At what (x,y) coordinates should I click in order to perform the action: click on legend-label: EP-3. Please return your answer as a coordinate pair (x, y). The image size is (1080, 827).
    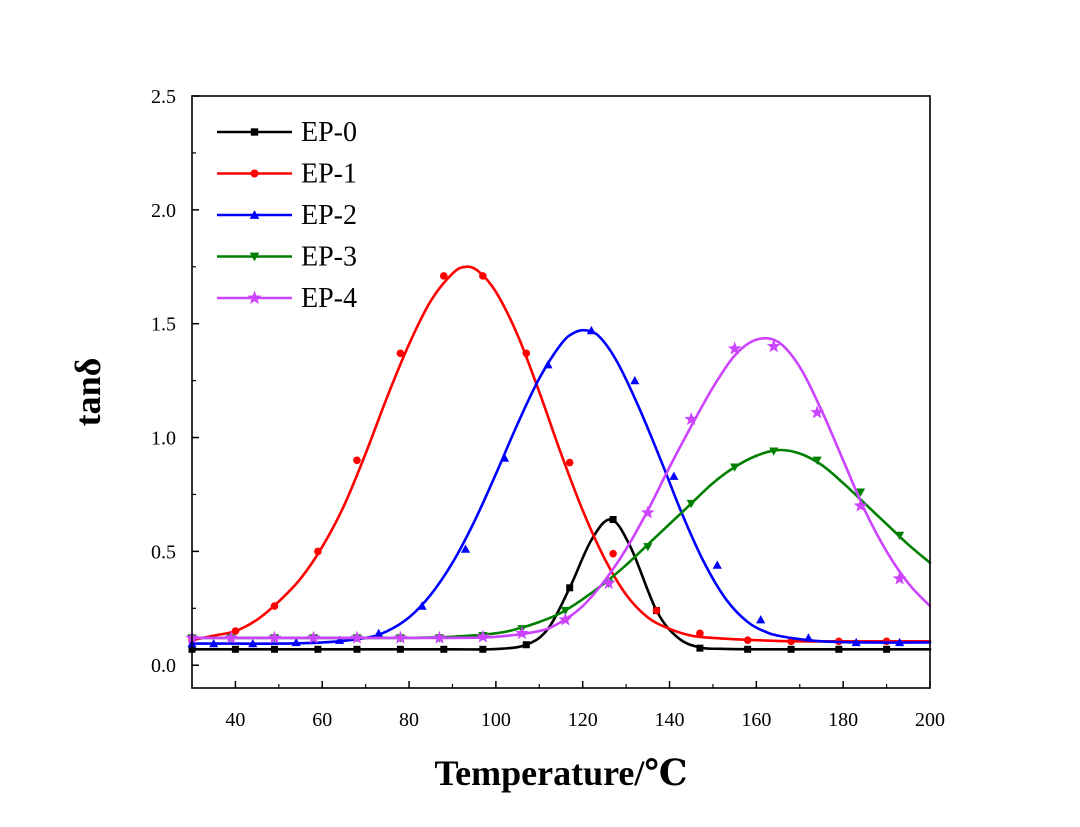
    Looking at the image, I should click on (329, 257).